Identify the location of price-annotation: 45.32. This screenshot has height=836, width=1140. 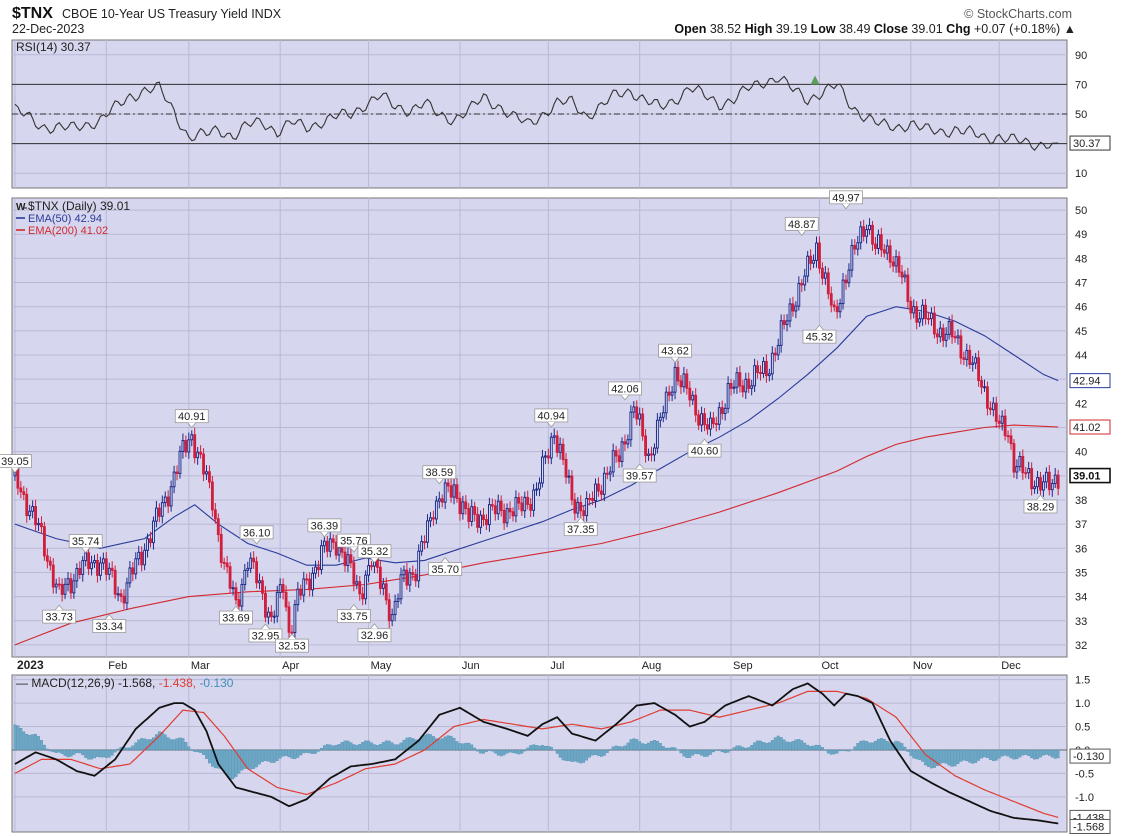
(819, 334).